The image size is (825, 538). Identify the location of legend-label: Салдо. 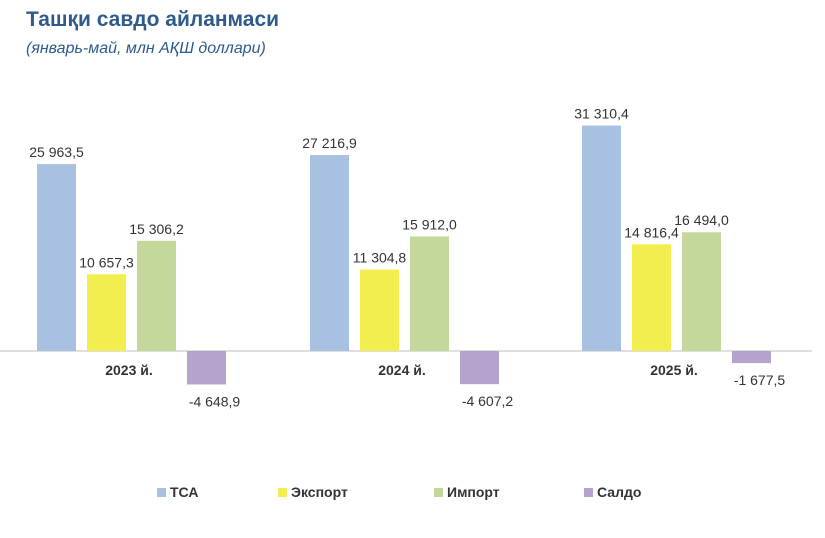
(619, 492).